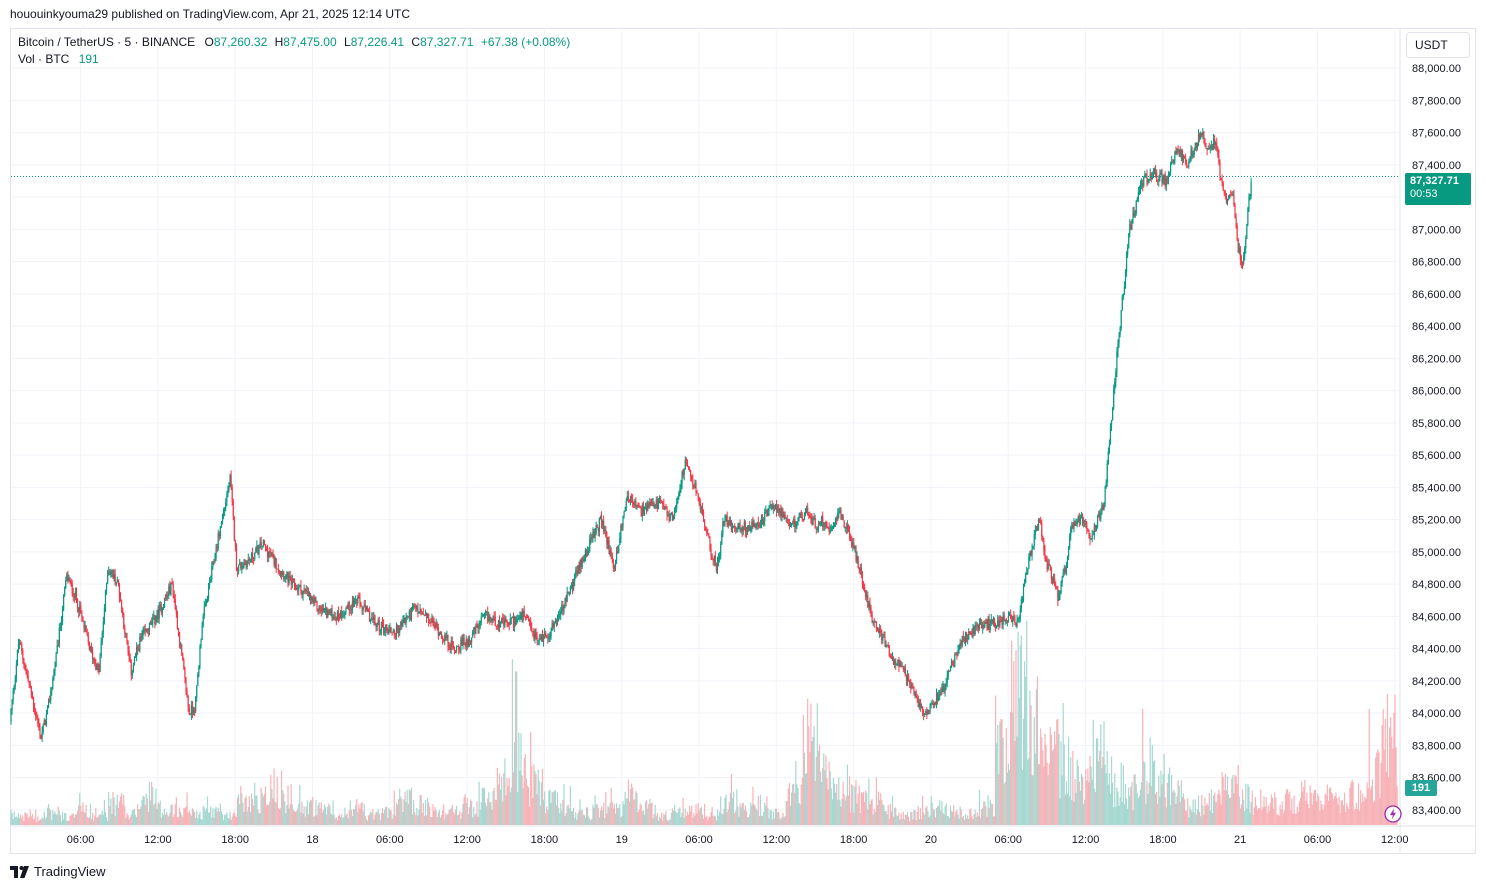 This screenshot has height=889, width=1486. What do you see at coordinates (1393, 814) in the screenshot?
I see `lightning-icon` at bounding box center [1393, 814].